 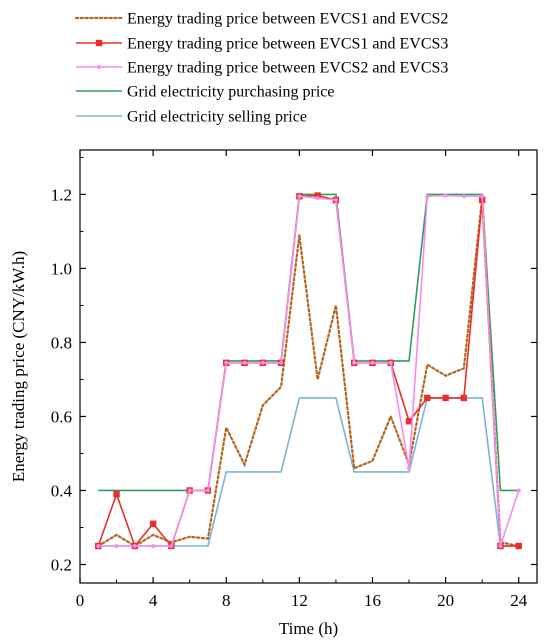 What do you see at coordinates (153, 600) in the screenshot?
I see `x-tick-label: 4` at bounding box center [153, 600].